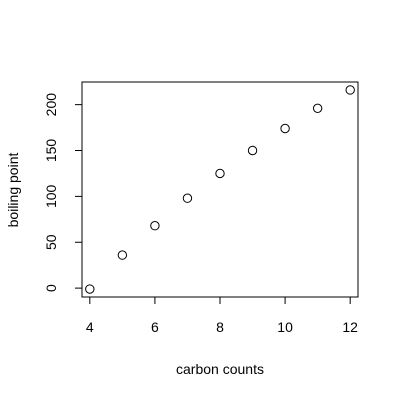 Image resolution: width=400 pixels, height=400 pixels. Describe the element at coordinates (63, 192) in the screenshot. I see `y-axis: 0 50 100 150 200` at that location.